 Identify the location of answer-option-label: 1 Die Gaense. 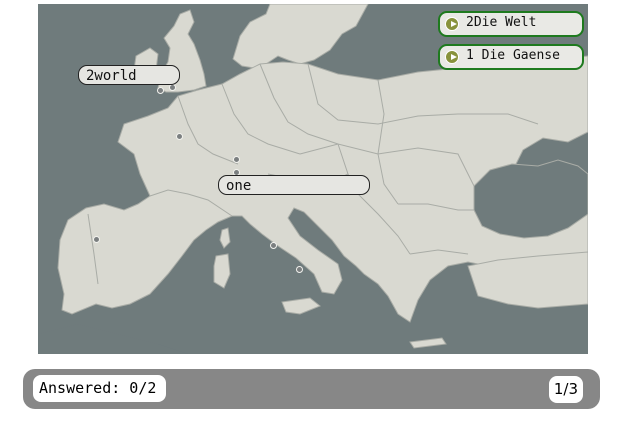
(513, 55).